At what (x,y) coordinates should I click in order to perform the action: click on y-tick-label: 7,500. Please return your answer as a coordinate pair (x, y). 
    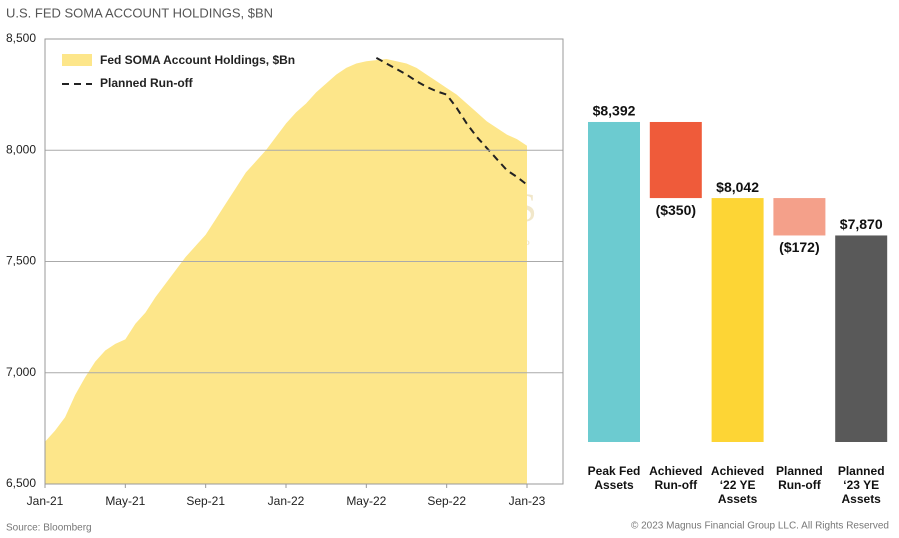
    Looking at the image, I should click on (21, 261).